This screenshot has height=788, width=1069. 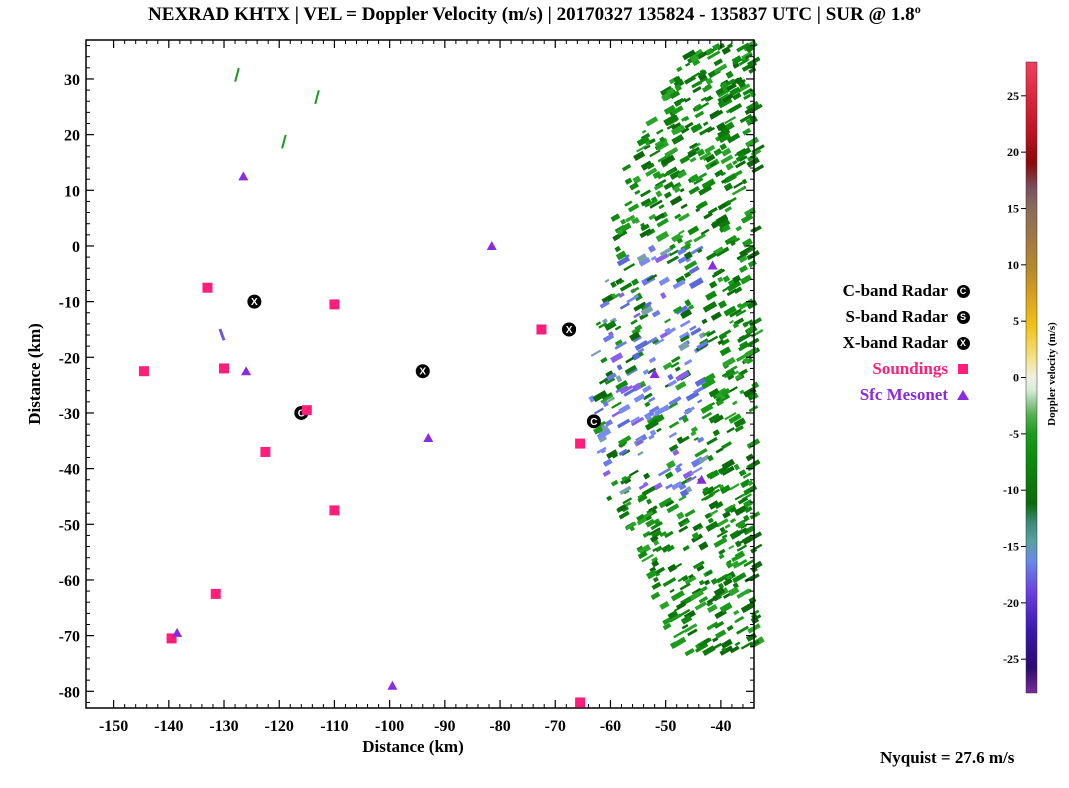 What do you see at coordinates (896, 316) in the screenshot?
I see `legend-label: S-band Radar` at bounding box center [896, 316].